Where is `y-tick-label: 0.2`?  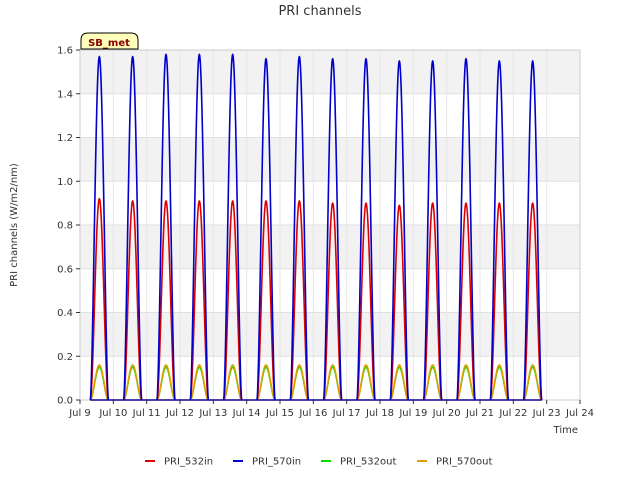
y-tick-label: 0.2 is located at coordinates (65, 357).